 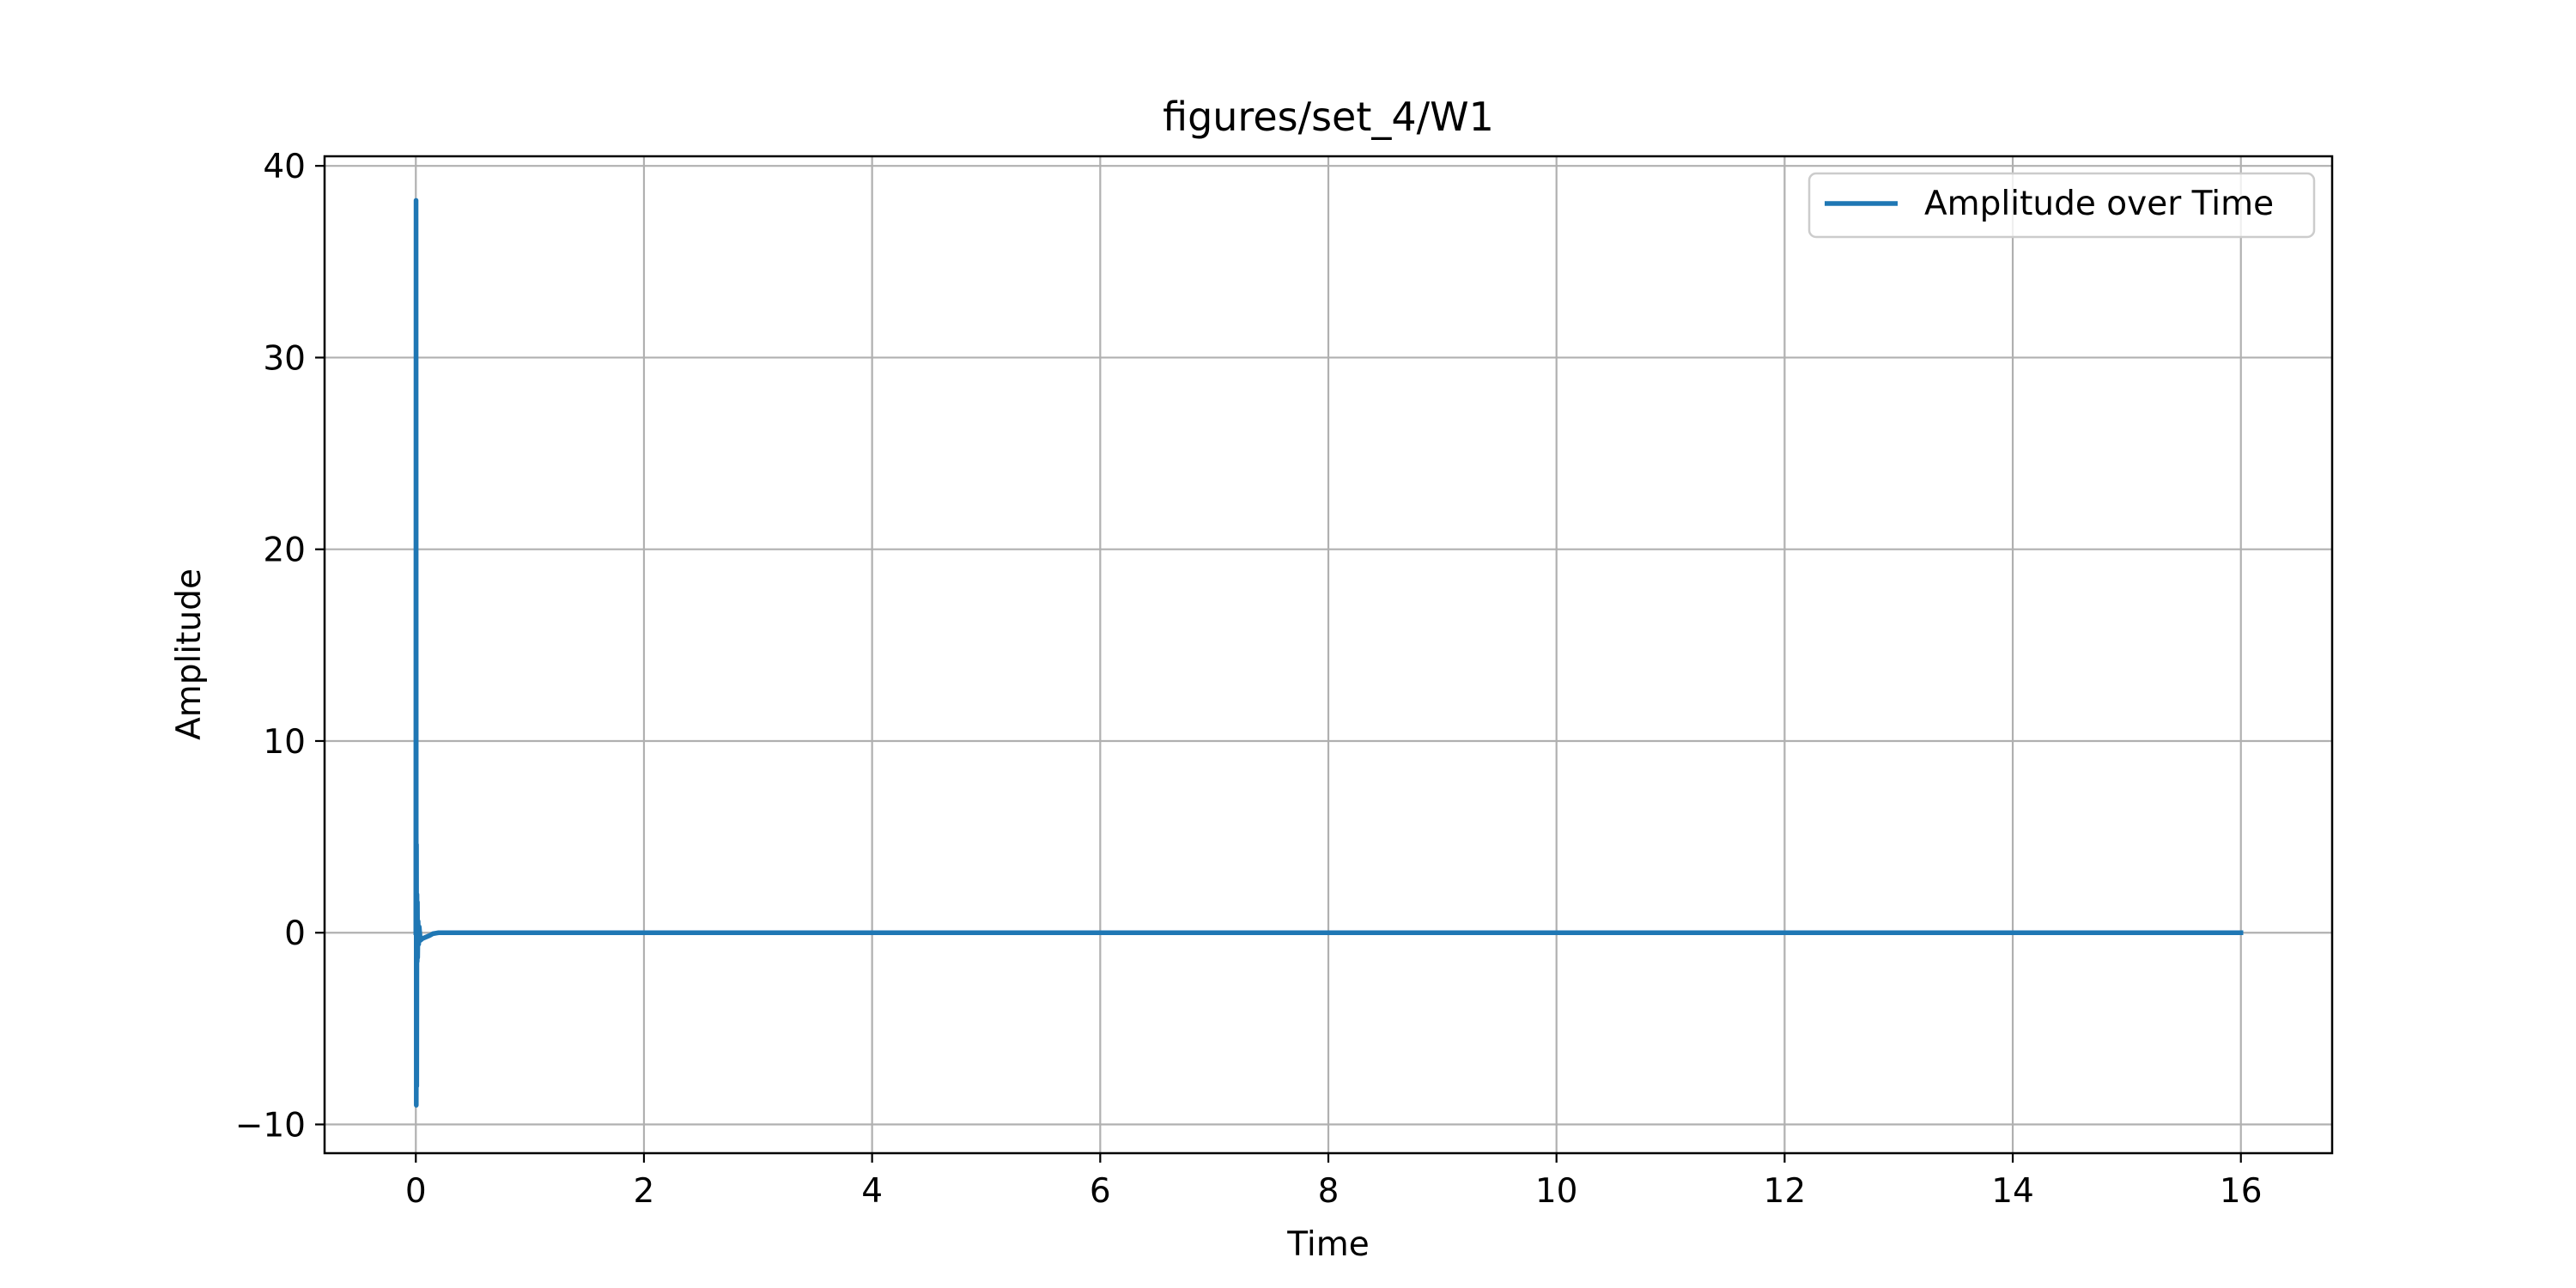 What do you see at coordinates (1100, 1191) in the screenshot?
I see `x-tick-label: 6` at bounding box center [1100, 1191].